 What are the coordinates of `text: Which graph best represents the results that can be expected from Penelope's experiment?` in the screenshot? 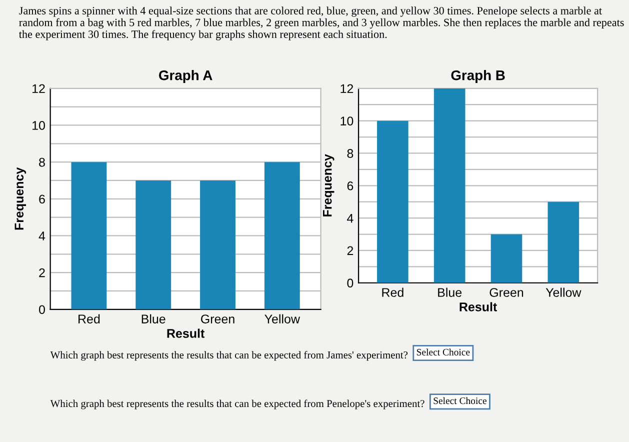 It's located at (237, 405).